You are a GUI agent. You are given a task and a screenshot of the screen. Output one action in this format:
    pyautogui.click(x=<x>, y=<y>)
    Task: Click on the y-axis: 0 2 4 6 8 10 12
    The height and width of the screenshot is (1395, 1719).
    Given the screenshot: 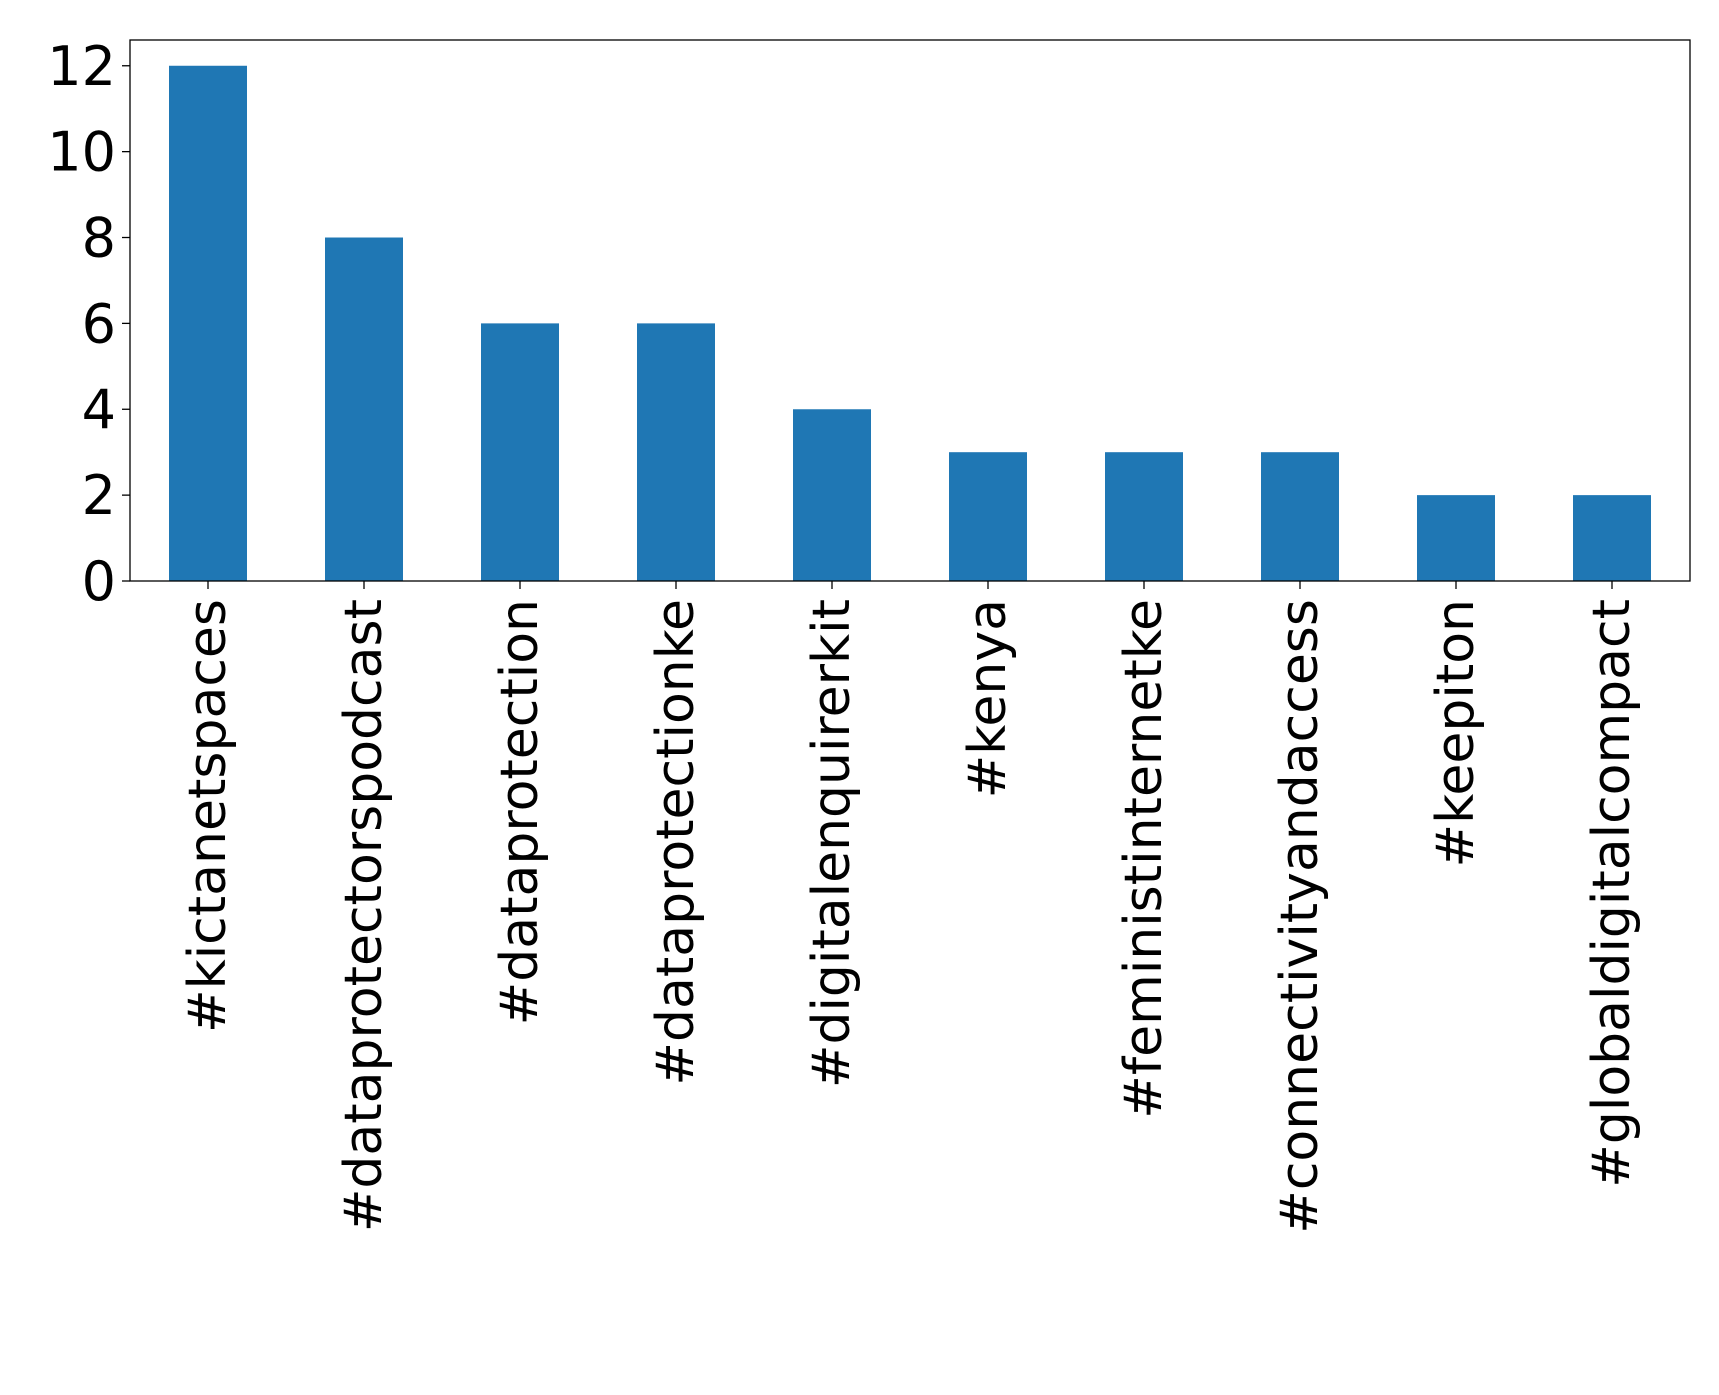 What is the action you would take?
    pyautogui.click(x=88, y=324)
    